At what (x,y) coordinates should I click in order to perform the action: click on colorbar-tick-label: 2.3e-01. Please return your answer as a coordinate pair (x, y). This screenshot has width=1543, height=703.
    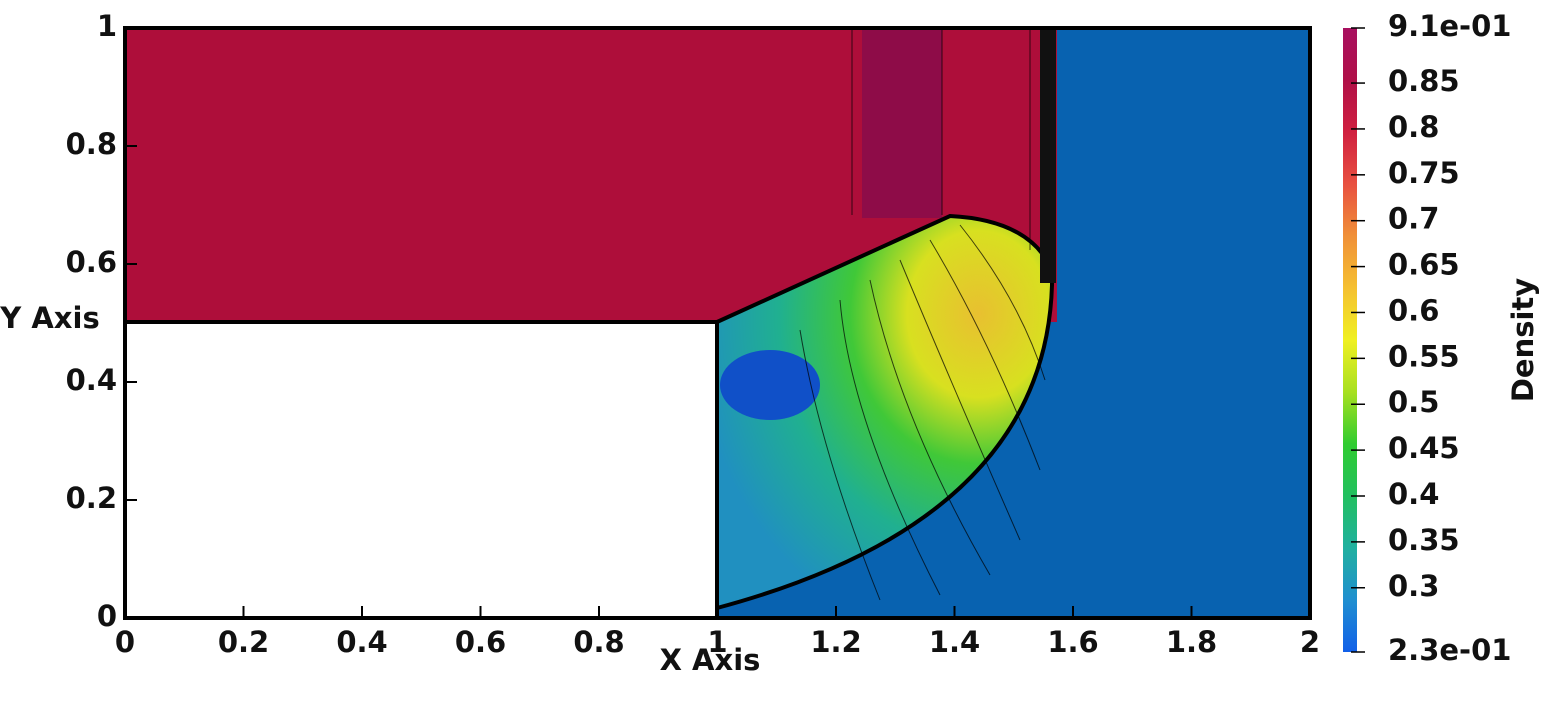
    Looking at the image, I should click on (1449, 650).